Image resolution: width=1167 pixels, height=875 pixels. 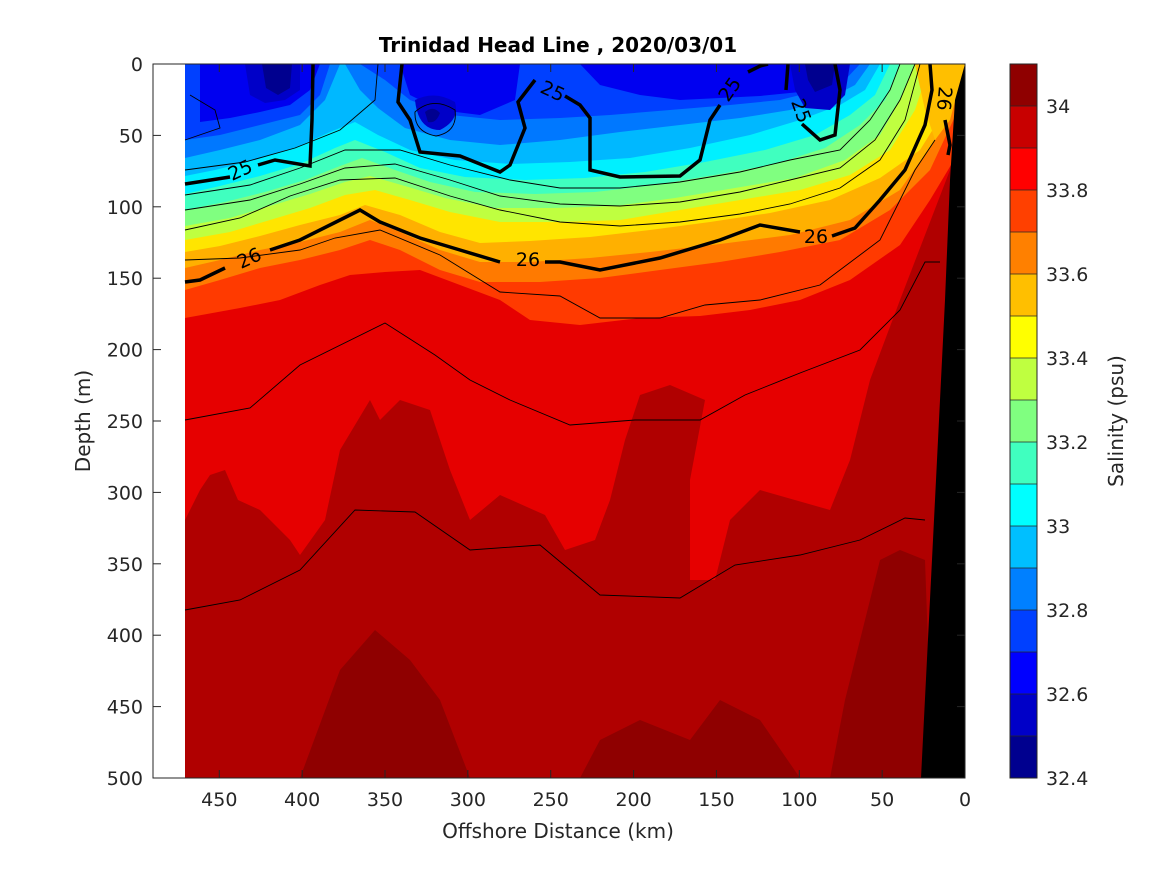 What do you see at coordinates (125, 208) in the screenshot?
I see `y-tick-label: 100` at bounding box center [125, 208].